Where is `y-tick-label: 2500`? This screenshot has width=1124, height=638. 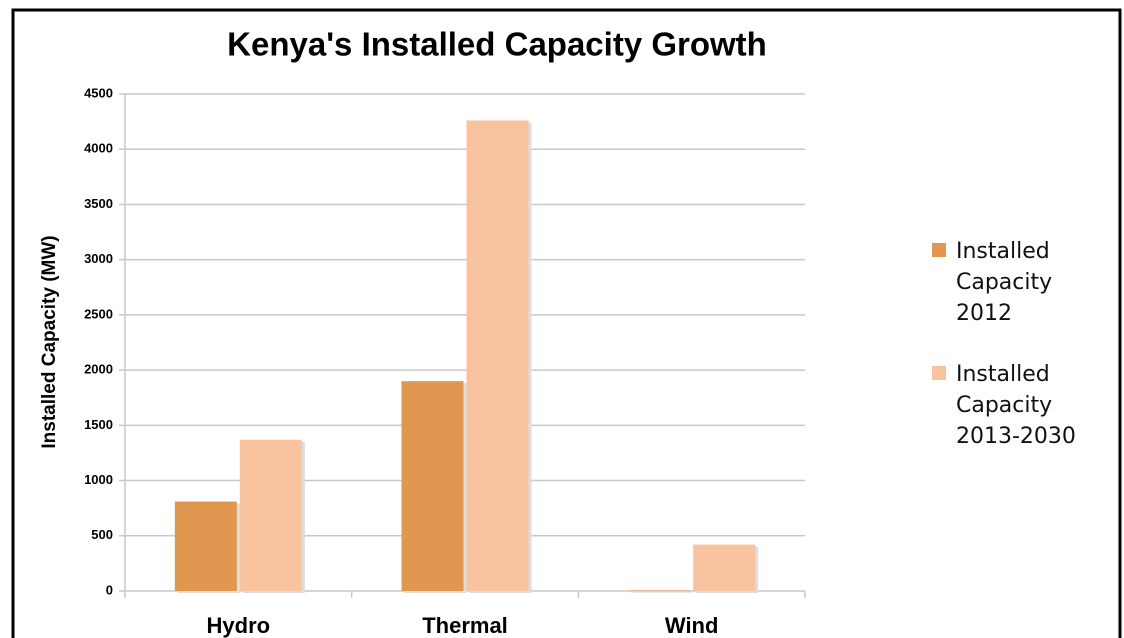 y-tick-label: 2500 is located at coordinates (98, 313).